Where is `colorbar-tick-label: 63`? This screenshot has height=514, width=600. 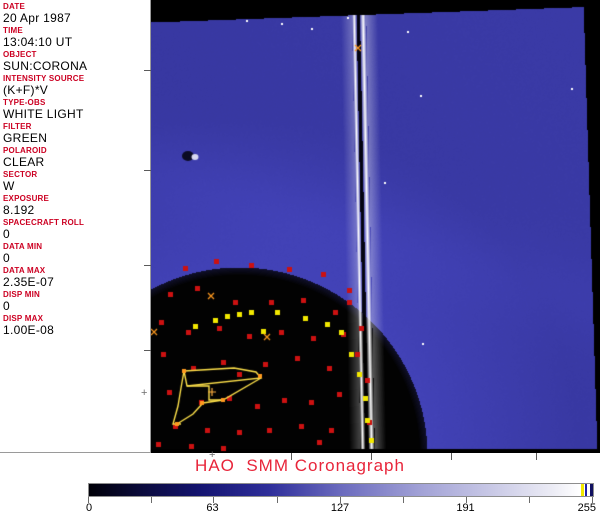 colorbar-tick-label: 63 is located at coordinates (212, 508).